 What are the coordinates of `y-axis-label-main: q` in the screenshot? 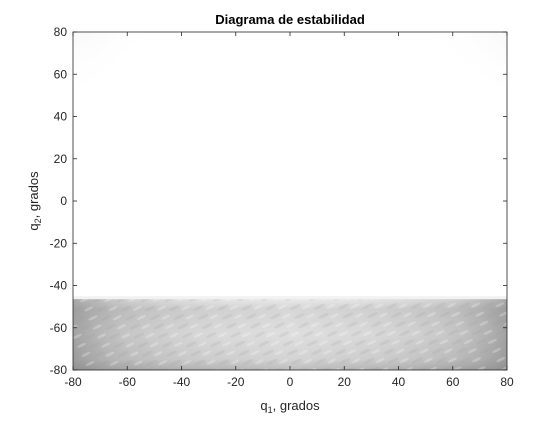 It's located at (33, 226).